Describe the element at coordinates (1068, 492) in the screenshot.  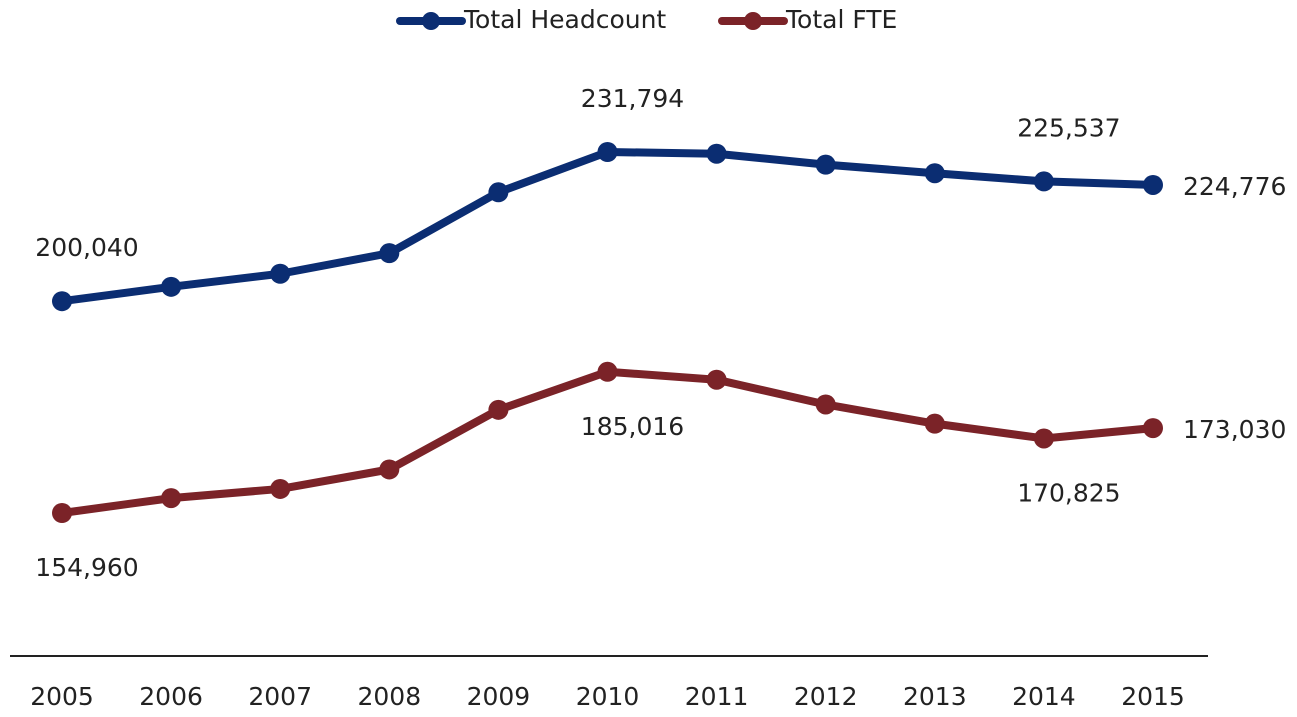
I see `data-label: 170,825` at that location.